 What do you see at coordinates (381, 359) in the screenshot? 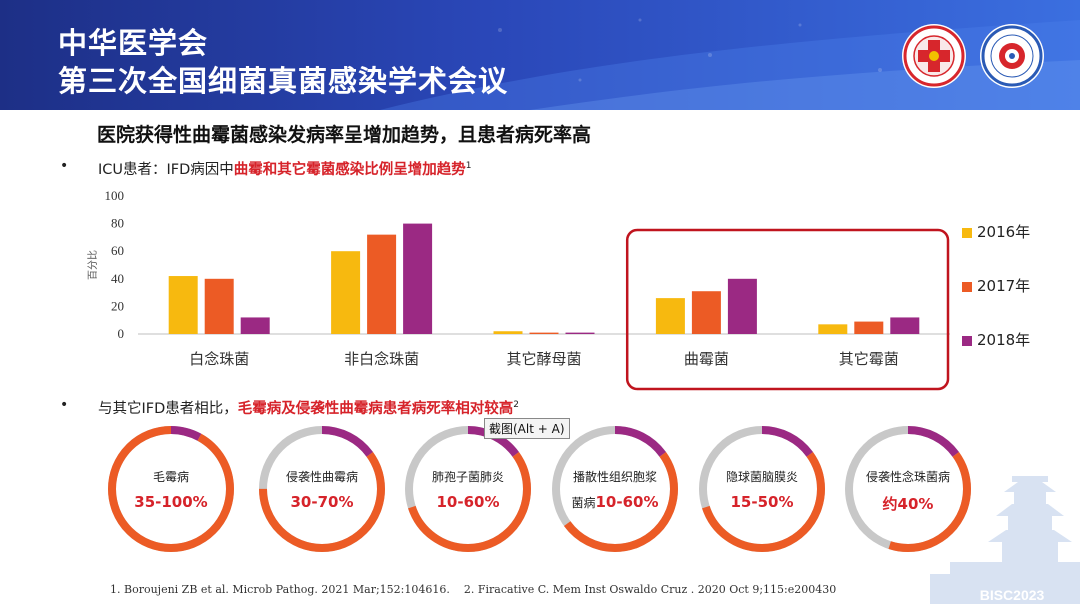
I see `x-tick-label: 非白念珠菌` at bounding box center [381, 359].